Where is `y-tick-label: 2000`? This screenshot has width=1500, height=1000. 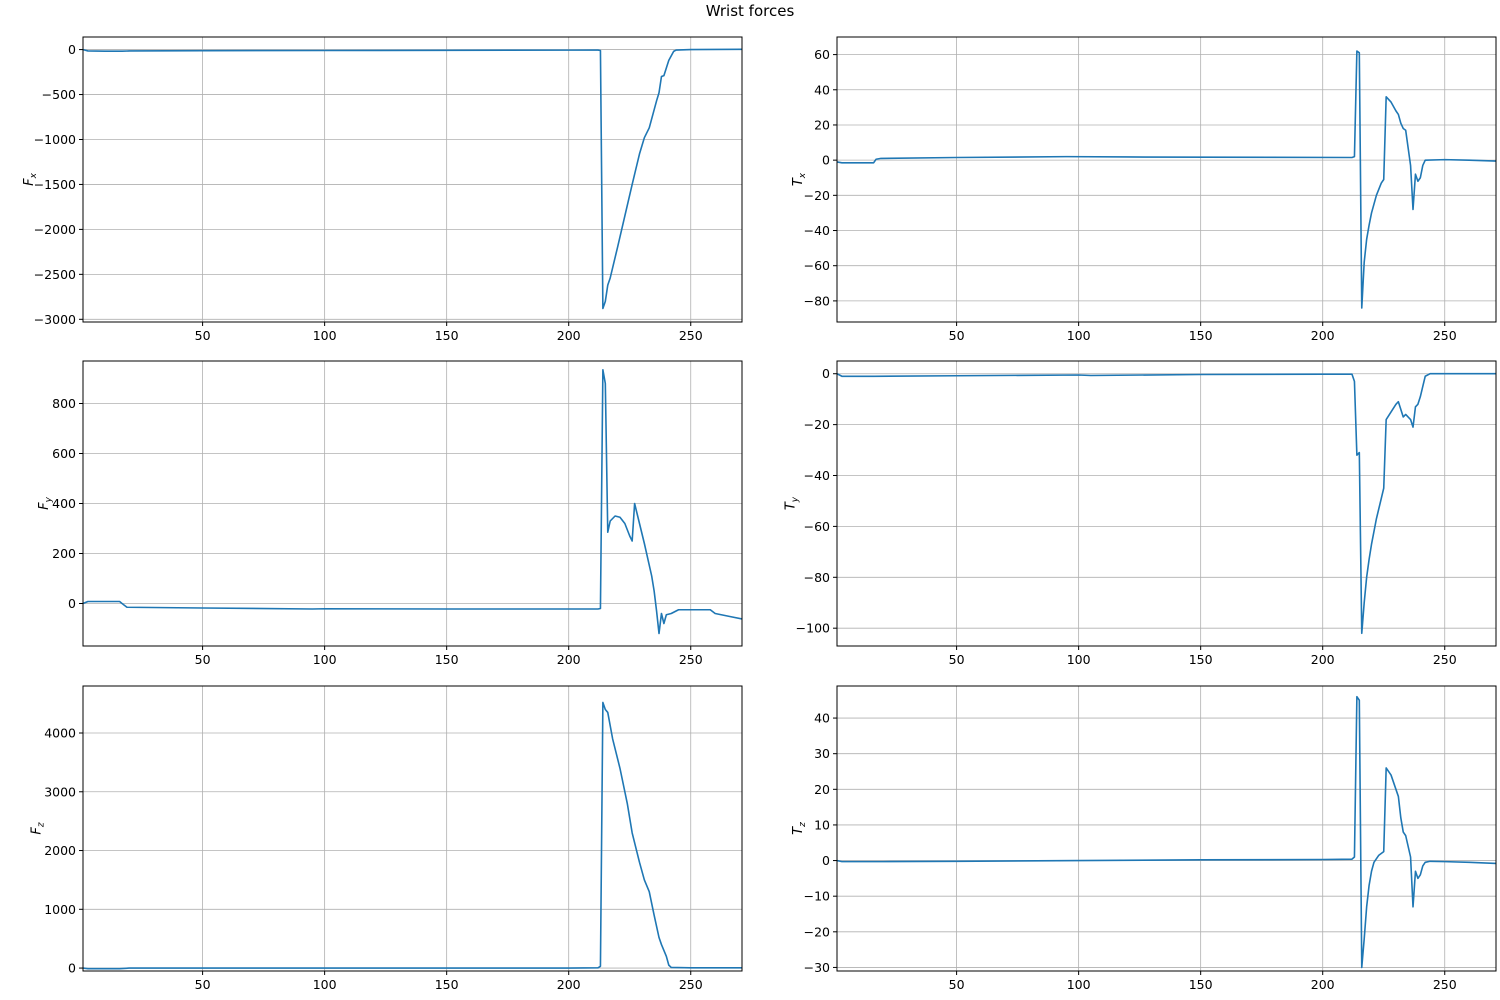 y-tick-label: 2000 is located at coordinates (60, 850).